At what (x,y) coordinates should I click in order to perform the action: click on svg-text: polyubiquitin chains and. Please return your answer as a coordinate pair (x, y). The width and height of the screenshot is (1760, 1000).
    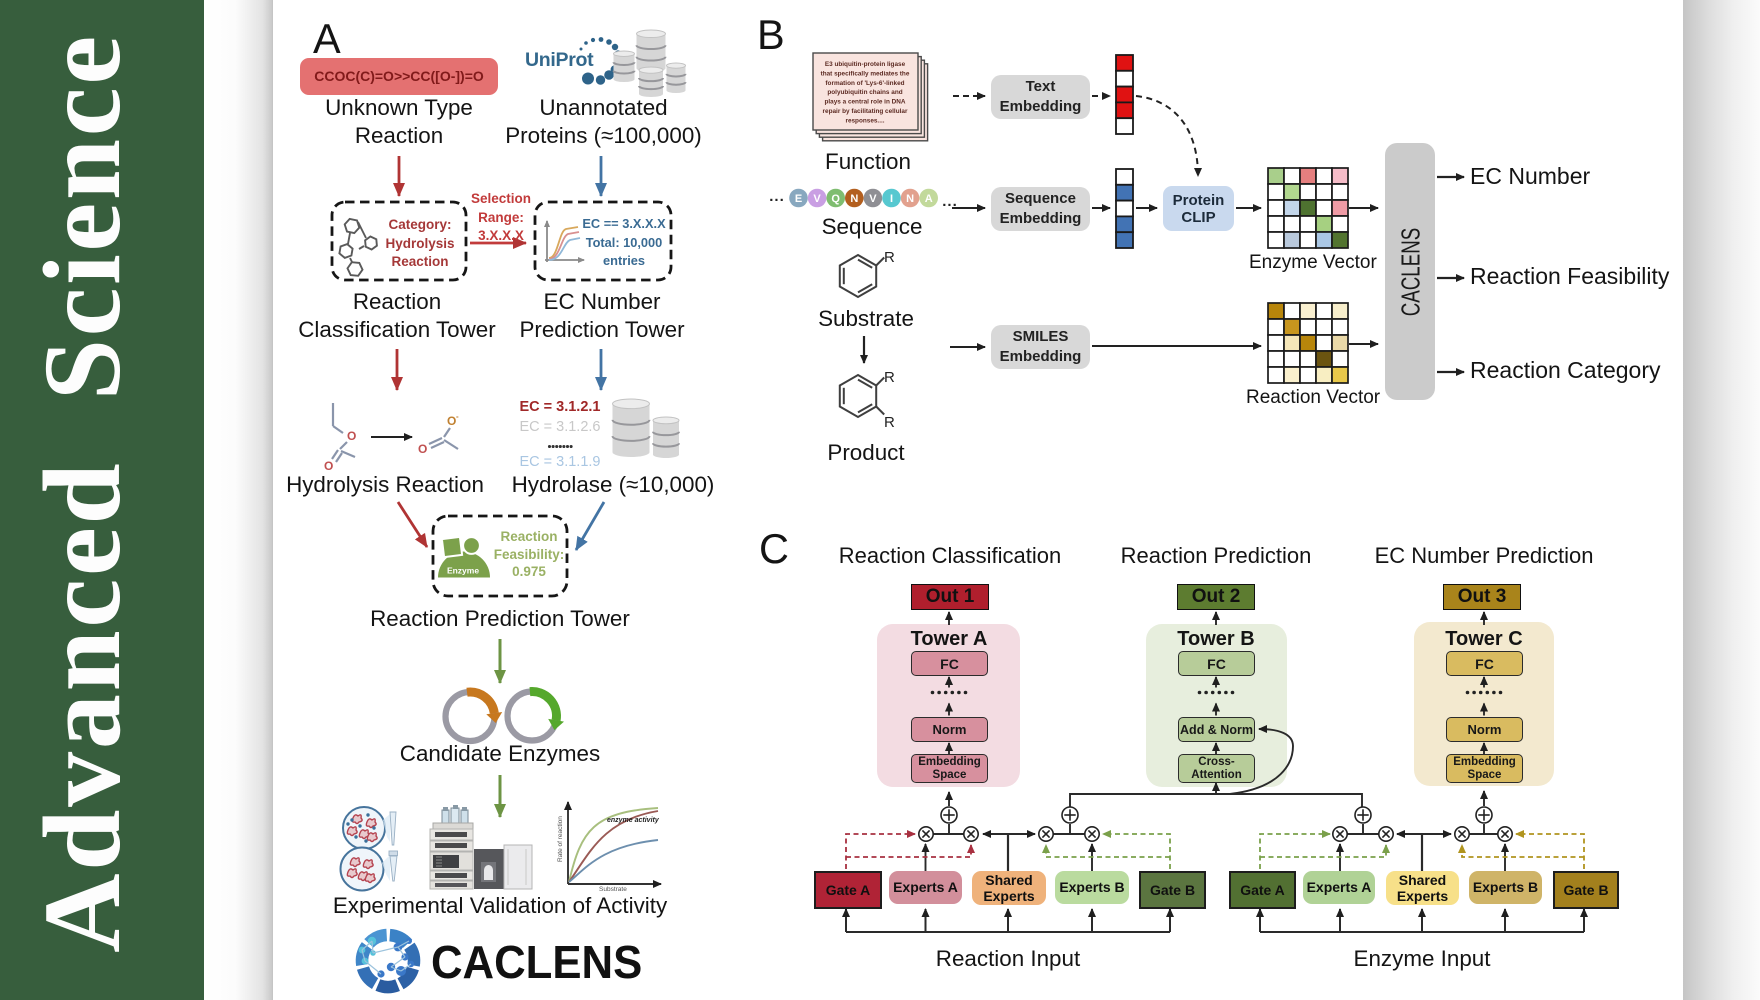
    Looking at the image, I should click on (864, 92).